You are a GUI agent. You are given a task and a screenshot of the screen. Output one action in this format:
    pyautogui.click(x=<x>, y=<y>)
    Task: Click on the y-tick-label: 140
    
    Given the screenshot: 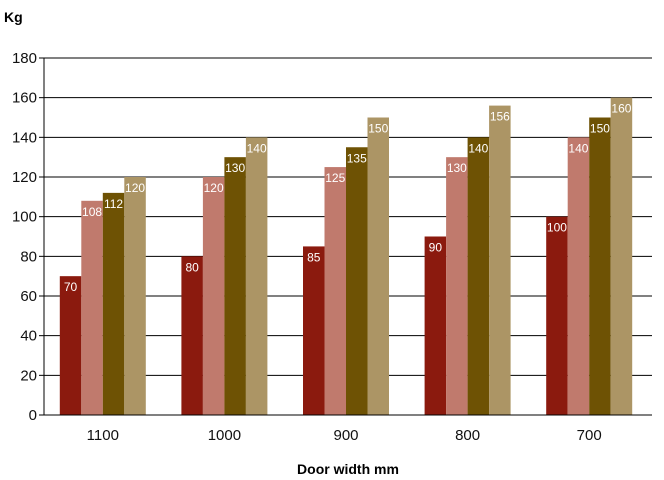 What is the action you would take?
    pyautogui.click(x=24, y=137)
    